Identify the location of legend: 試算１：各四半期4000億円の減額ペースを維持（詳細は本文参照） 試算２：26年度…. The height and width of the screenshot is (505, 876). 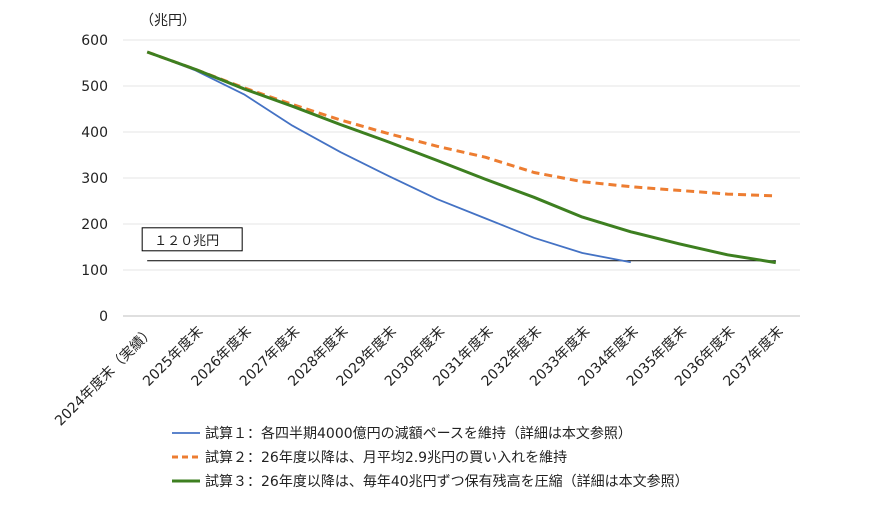
(430, 457).